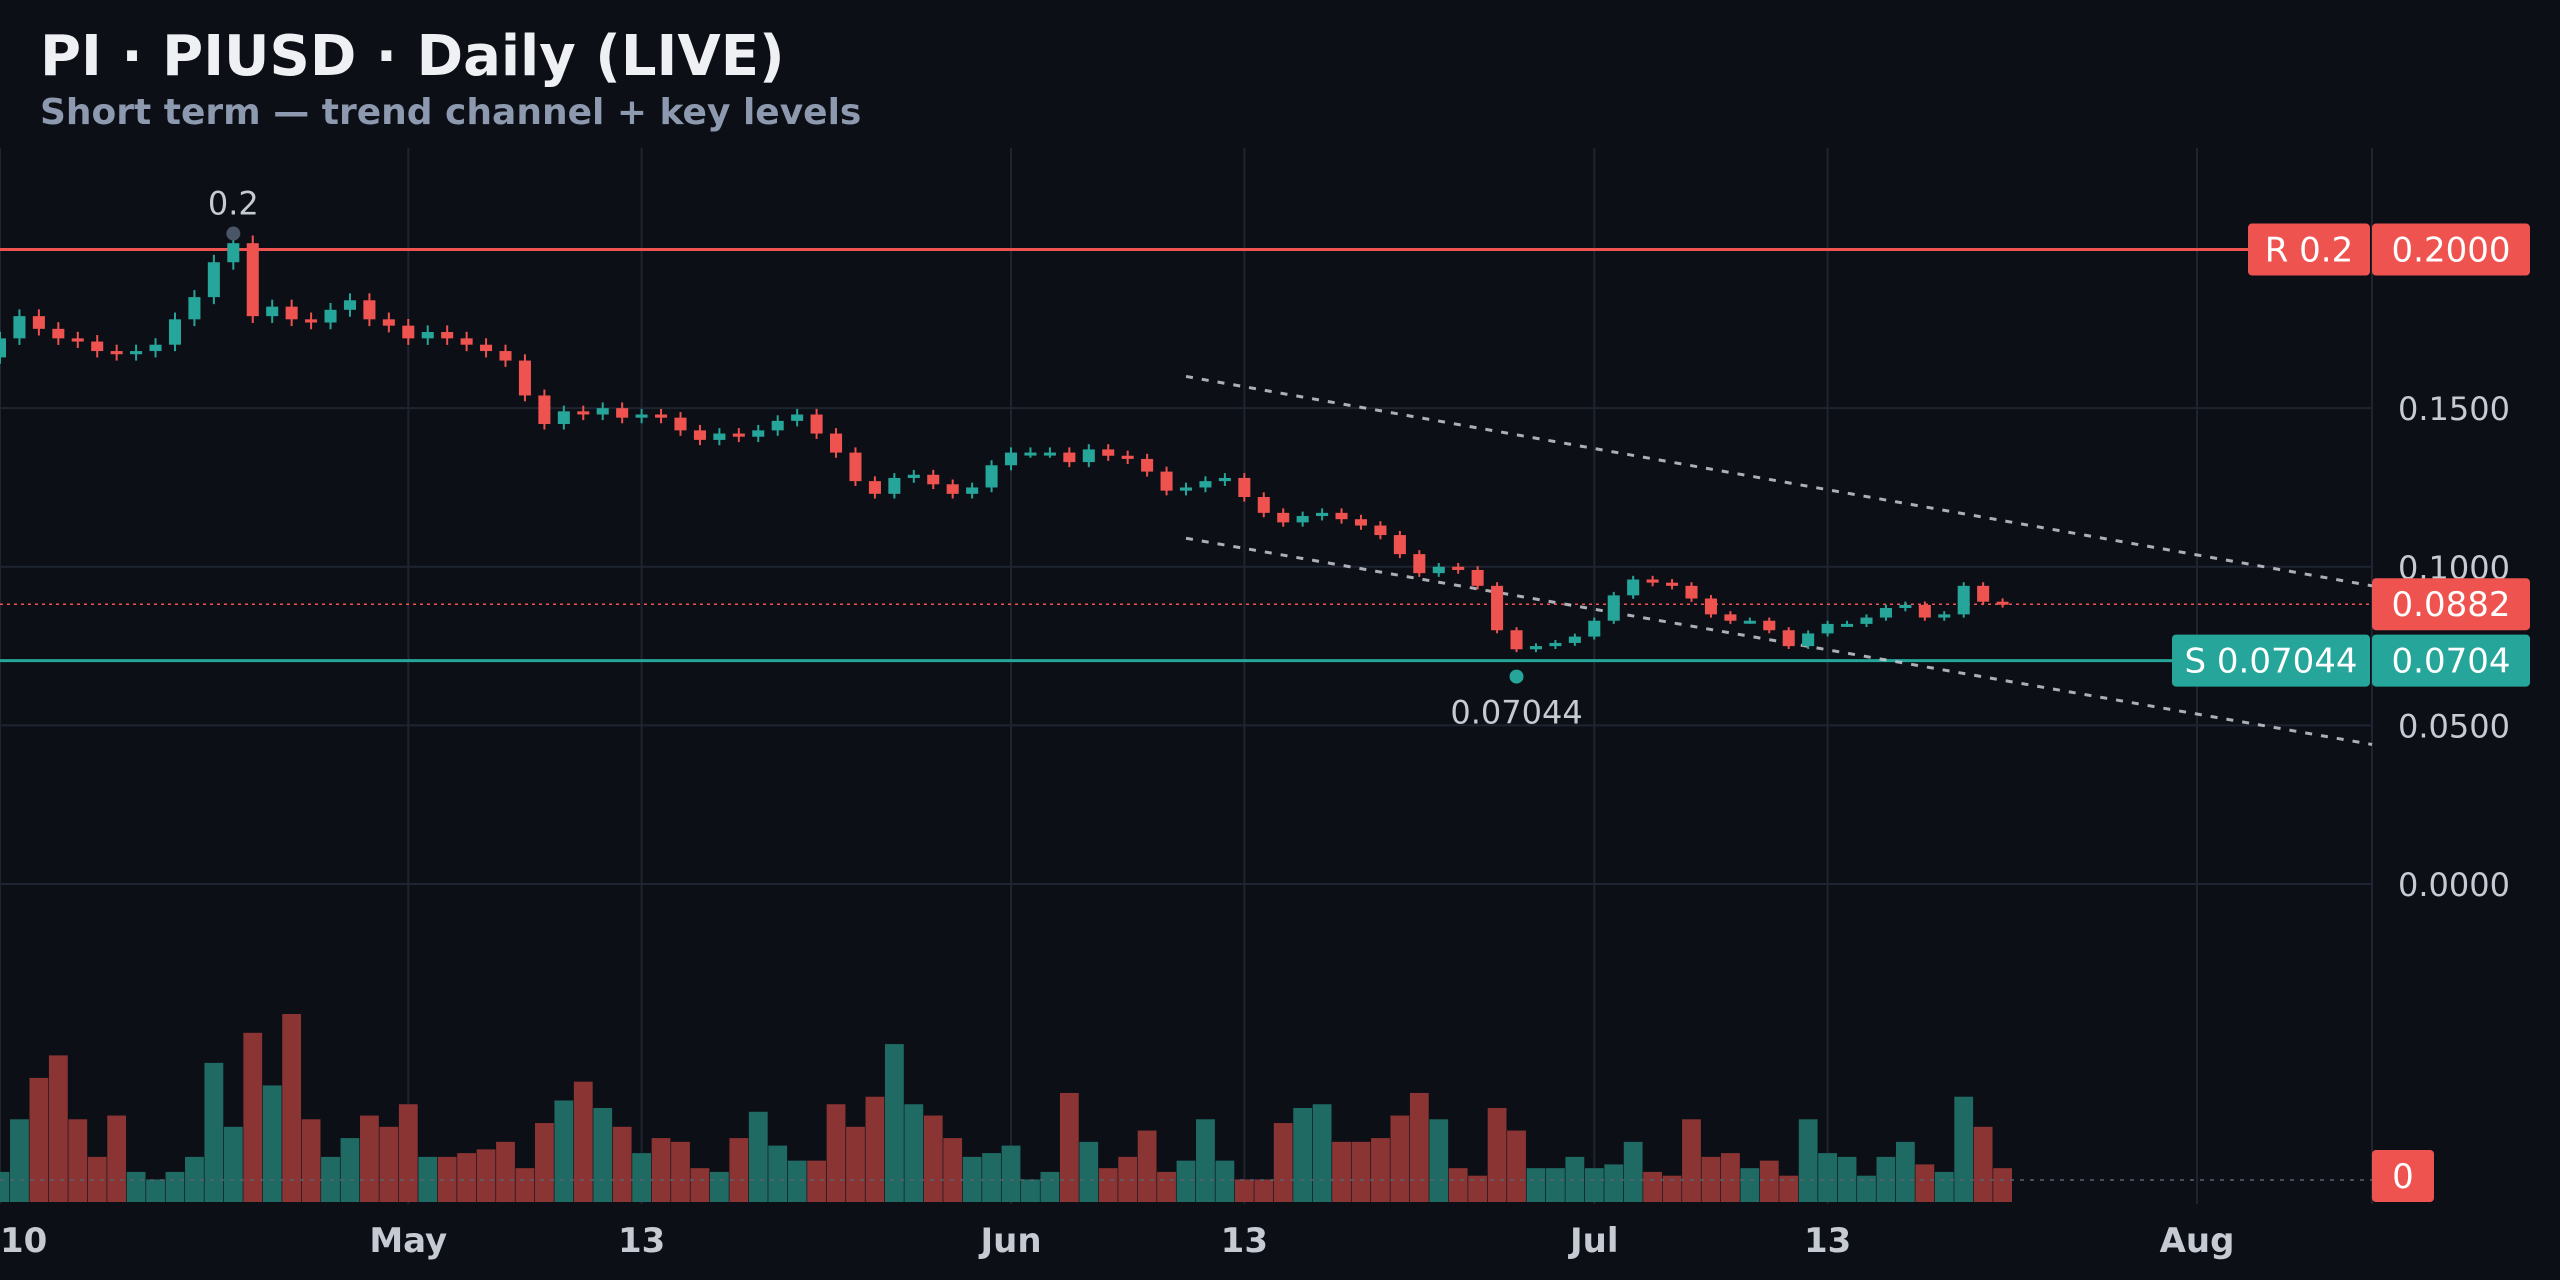 The height and width of the screenshot is (1280, 2560). I want to click on high-marker-label: 0.2, so click(233, 204).